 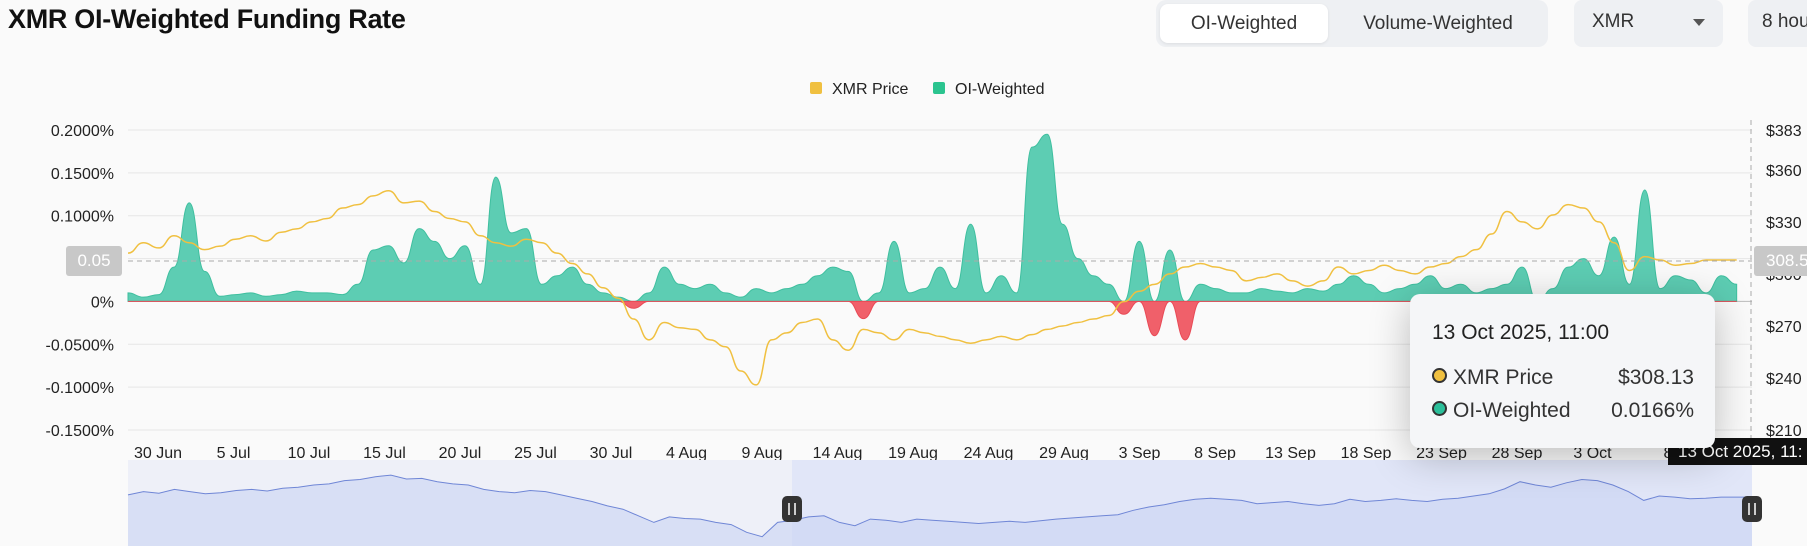 What do you see at coordinates (102, 302) in the screenshot?
I see `y-left-tick-label: 0%` at bounding box center [102, 302].